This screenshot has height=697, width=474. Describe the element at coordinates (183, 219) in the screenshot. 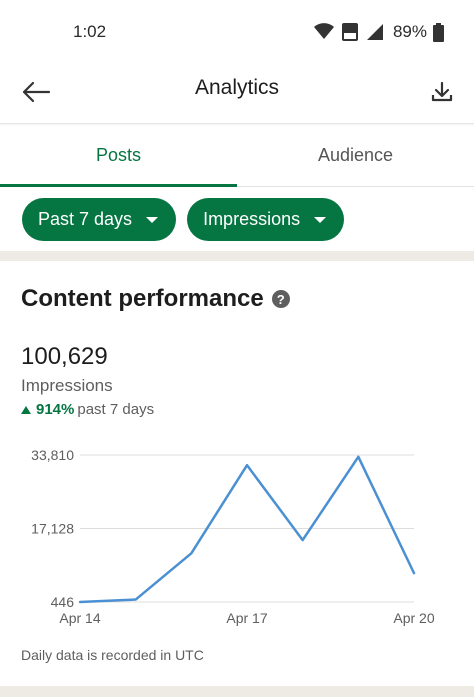

I see `filter-chips: Past 7 days Impressions` at that location.